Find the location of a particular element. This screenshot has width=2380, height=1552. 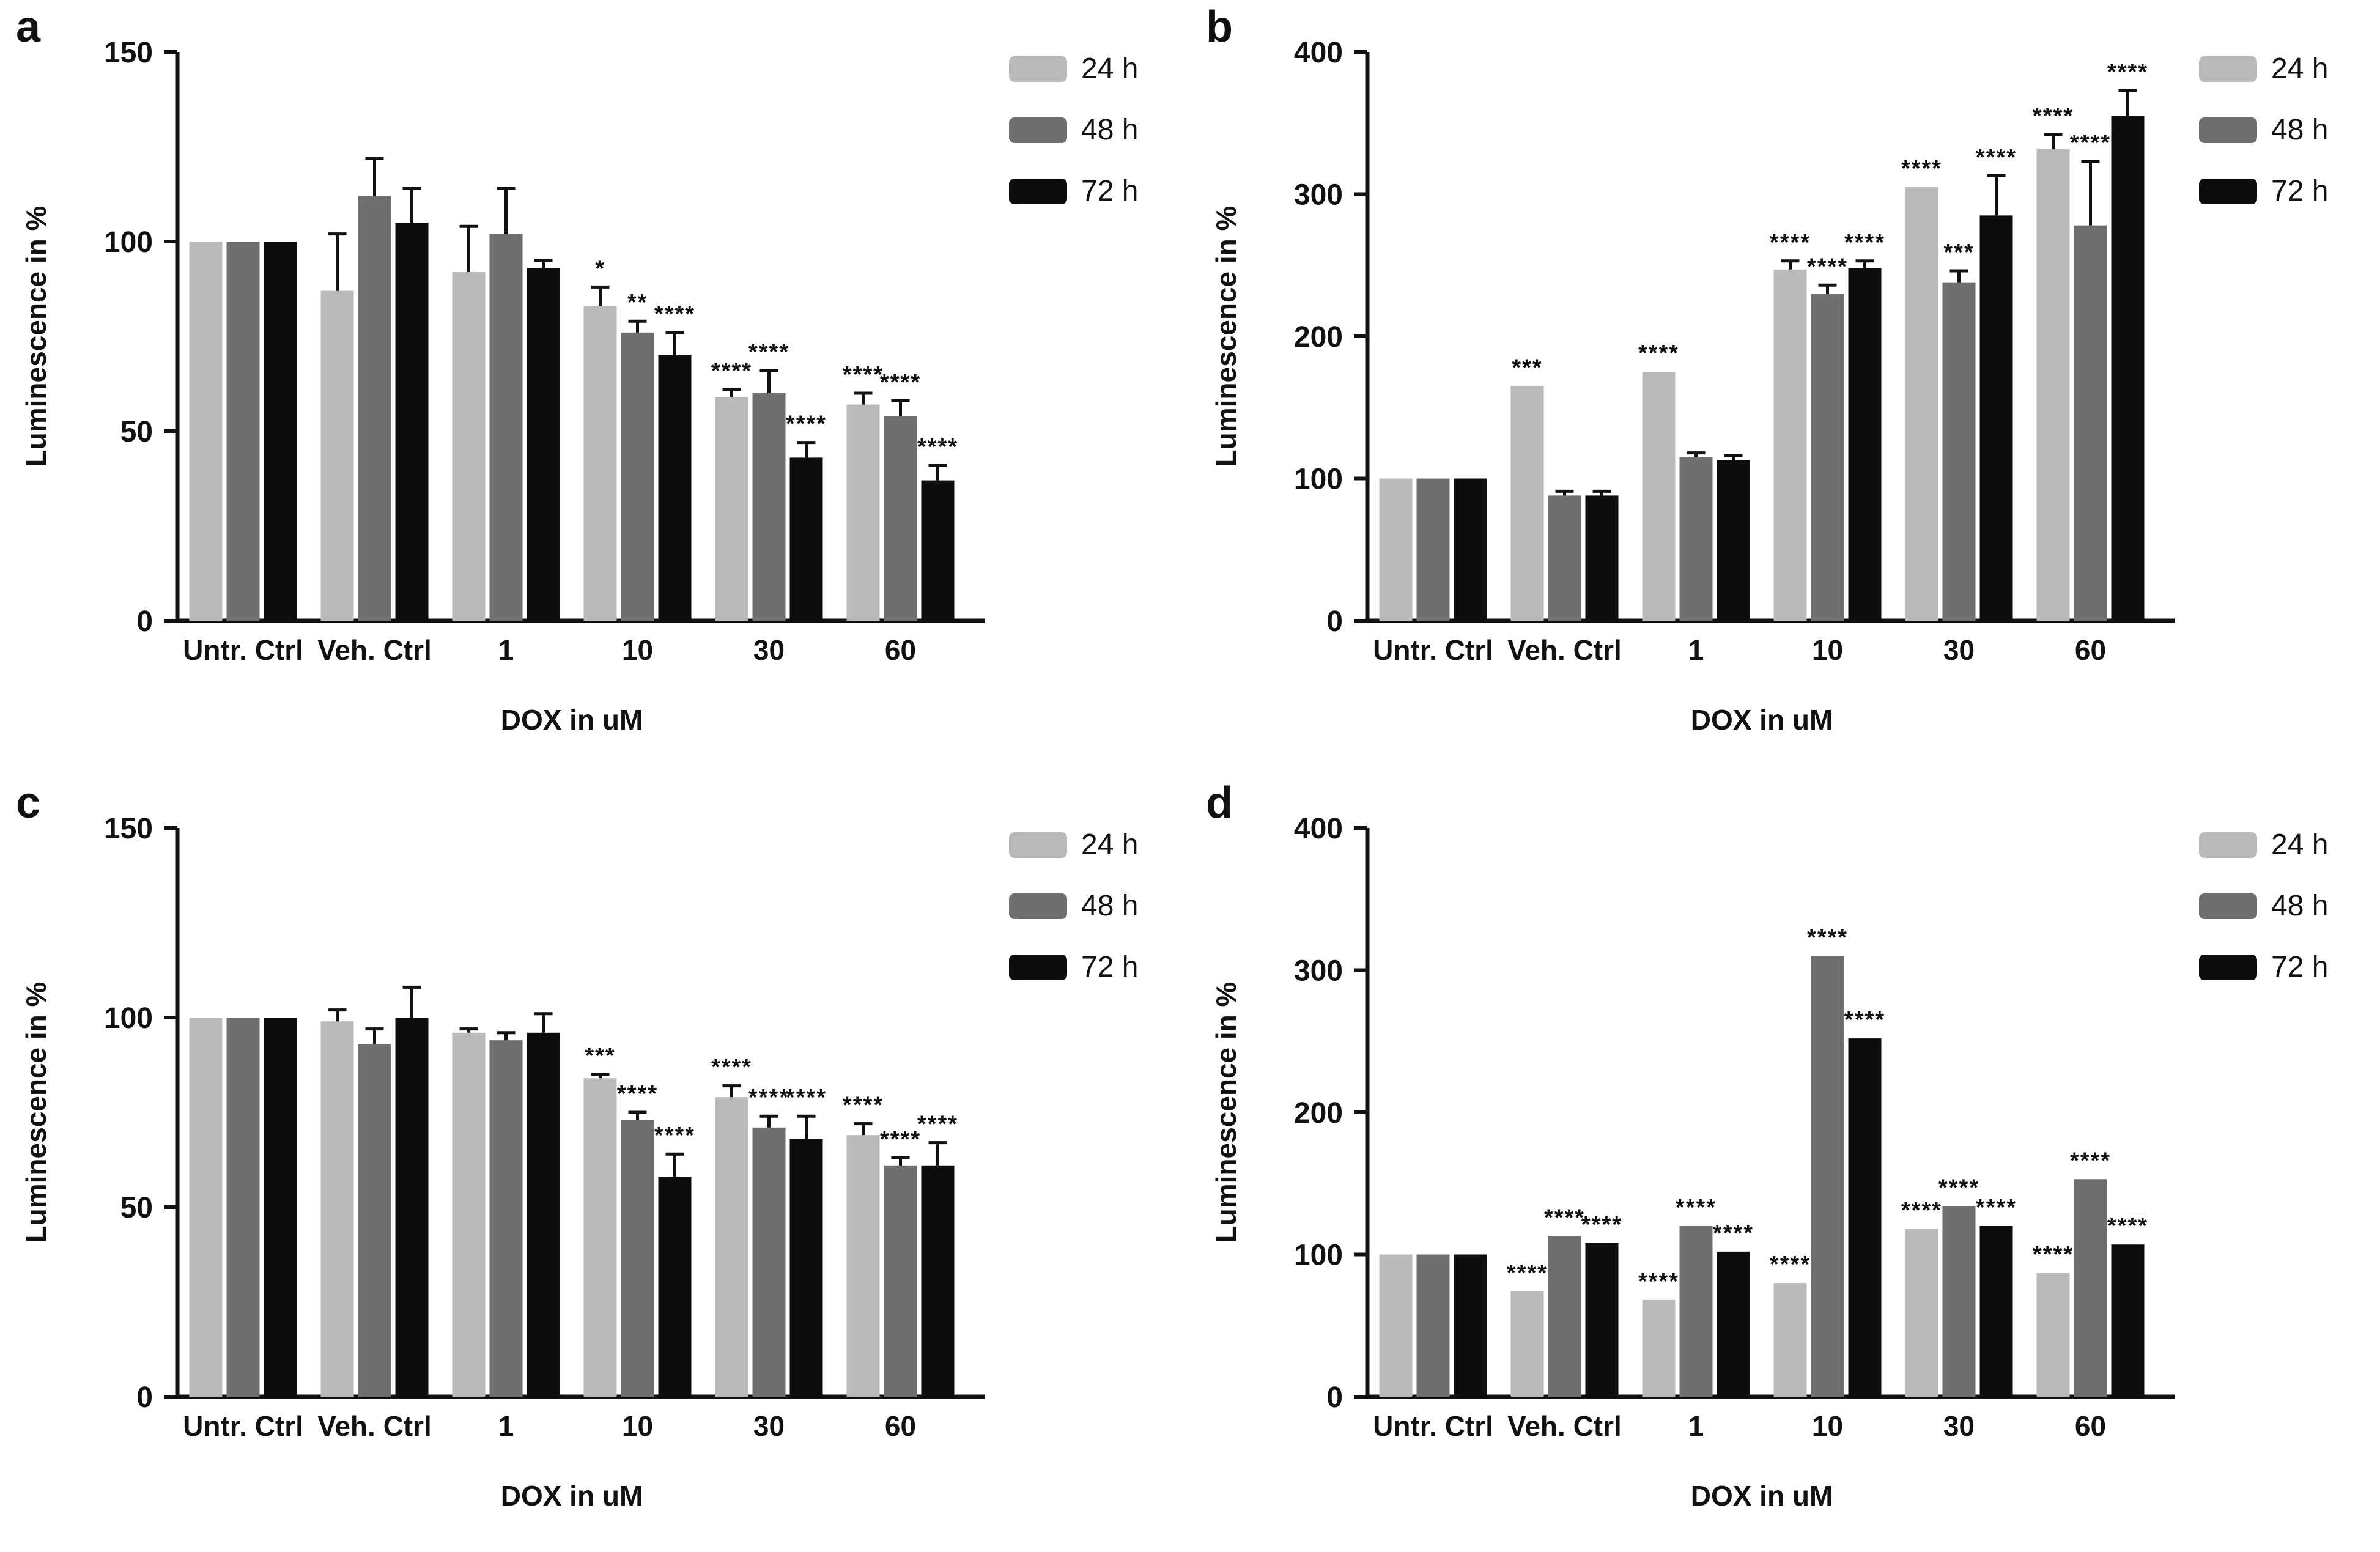

y-tick-label: 150 is located at coordinates (128, 829).